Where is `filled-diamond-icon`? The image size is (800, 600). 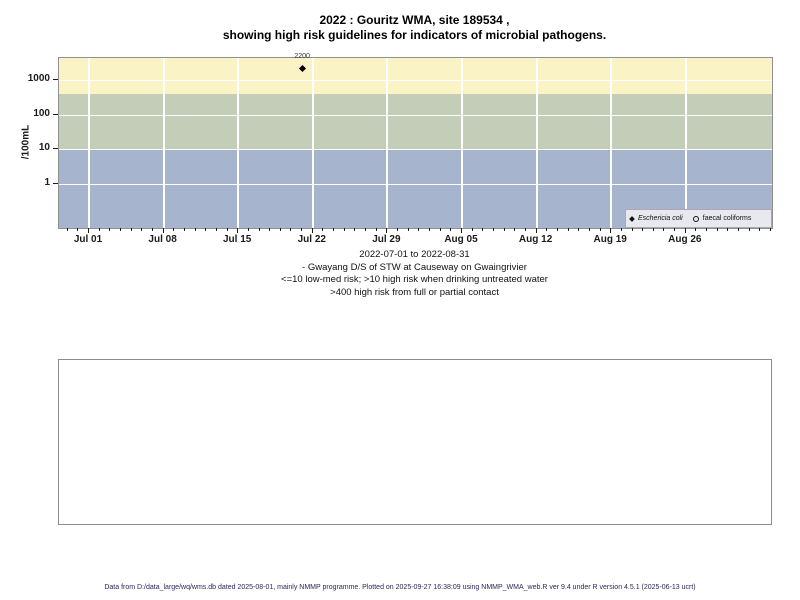 filled-diamond-icon is located at coordinates (632, 218).